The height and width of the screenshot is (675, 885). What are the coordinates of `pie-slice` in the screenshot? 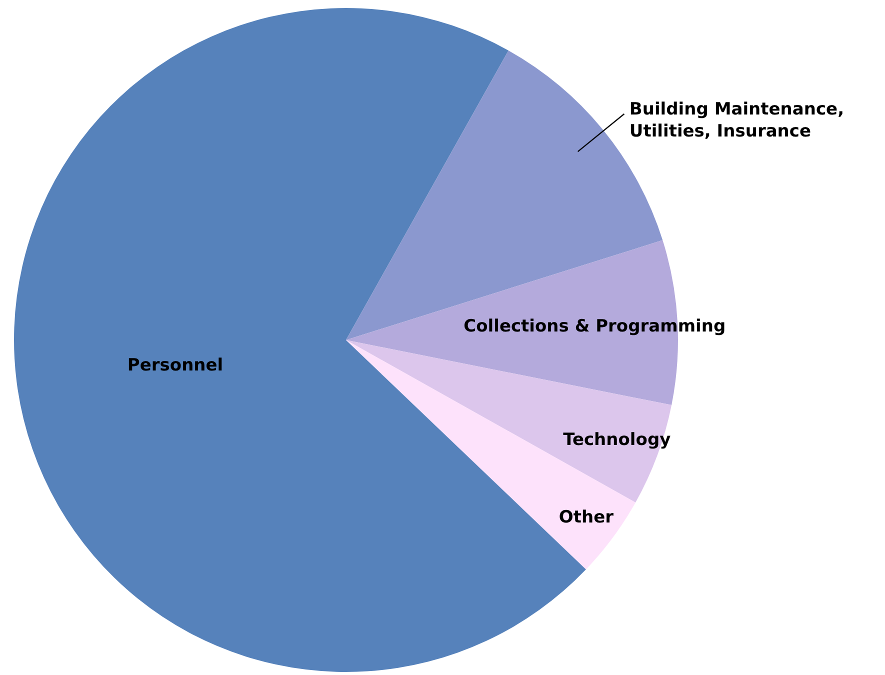 It's located at (509, 421).